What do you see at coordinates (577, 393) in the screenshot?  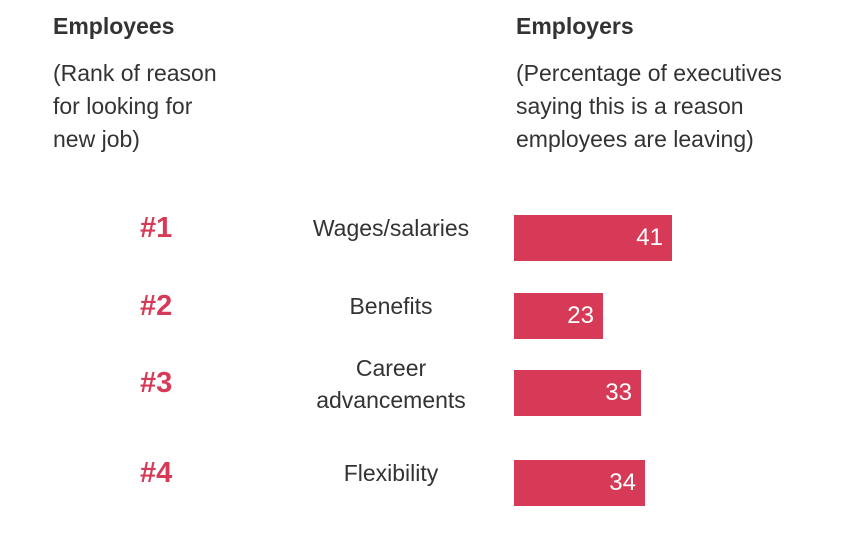 I see `bar: 33` at bounding box center [577, 393].